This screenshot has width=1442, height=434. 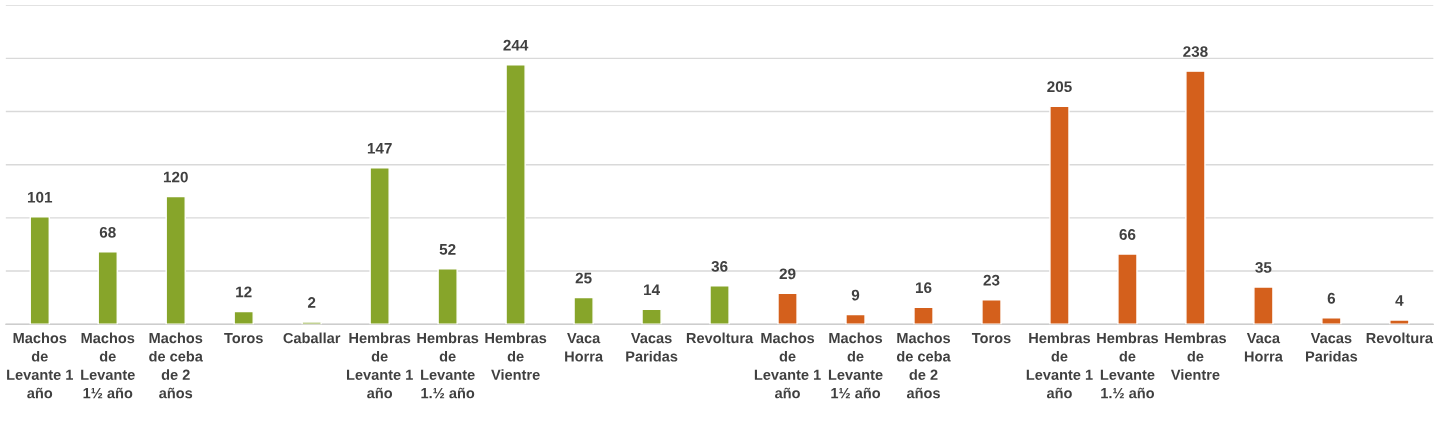 What do you see at coordinates (583, 278) in the screenshot?
I see `data-label: 25` at bounding box center [583, 278].